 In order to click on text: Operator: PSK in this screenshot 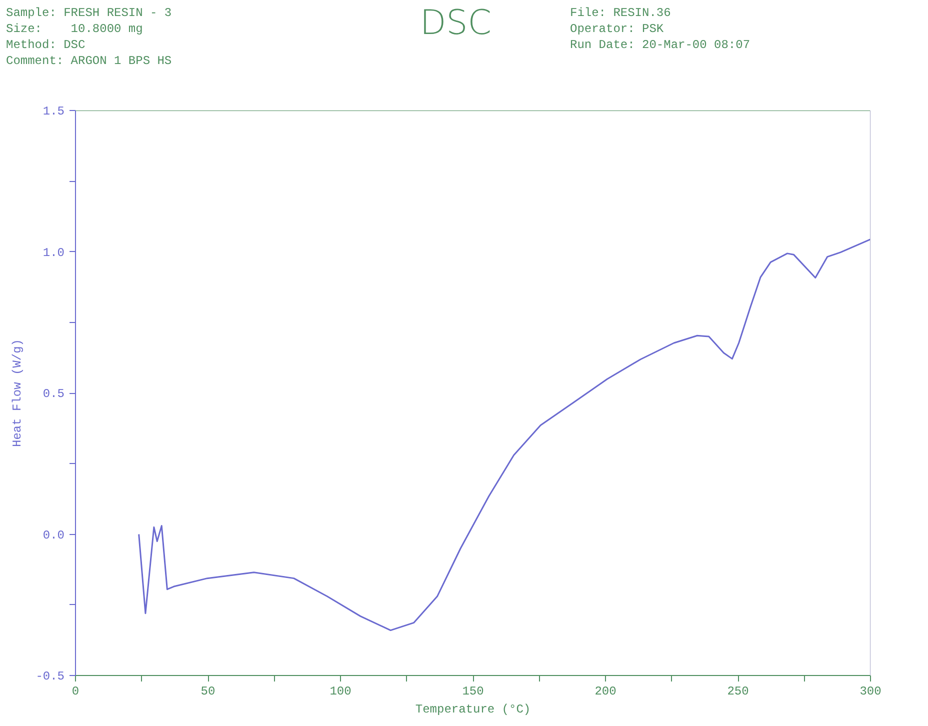, I will do `click(617, 29)`.